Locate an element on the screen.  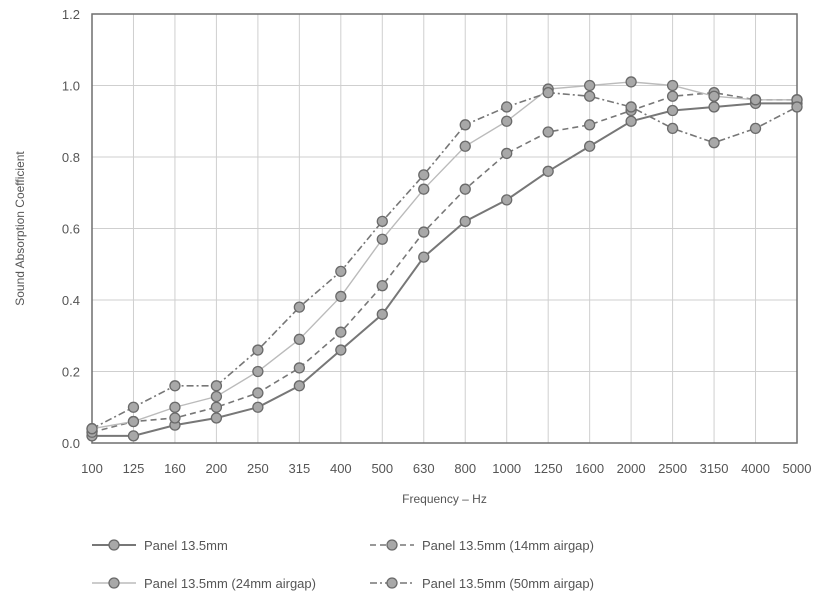
x-tick-label: 5000 is located at coordinates (797, 468).